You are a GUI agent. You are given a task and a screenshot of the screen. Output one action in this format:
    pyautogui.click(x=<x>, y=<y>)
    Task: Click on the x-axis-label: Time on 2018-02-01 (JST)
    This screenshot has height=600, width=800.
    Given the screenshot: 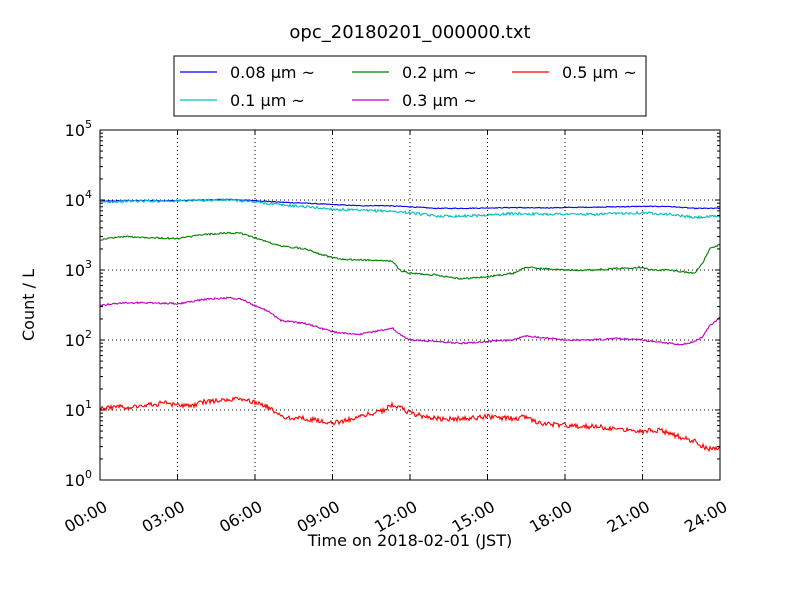 What is the action you would take?
    pyautogui.click(x=409, y=540)
    